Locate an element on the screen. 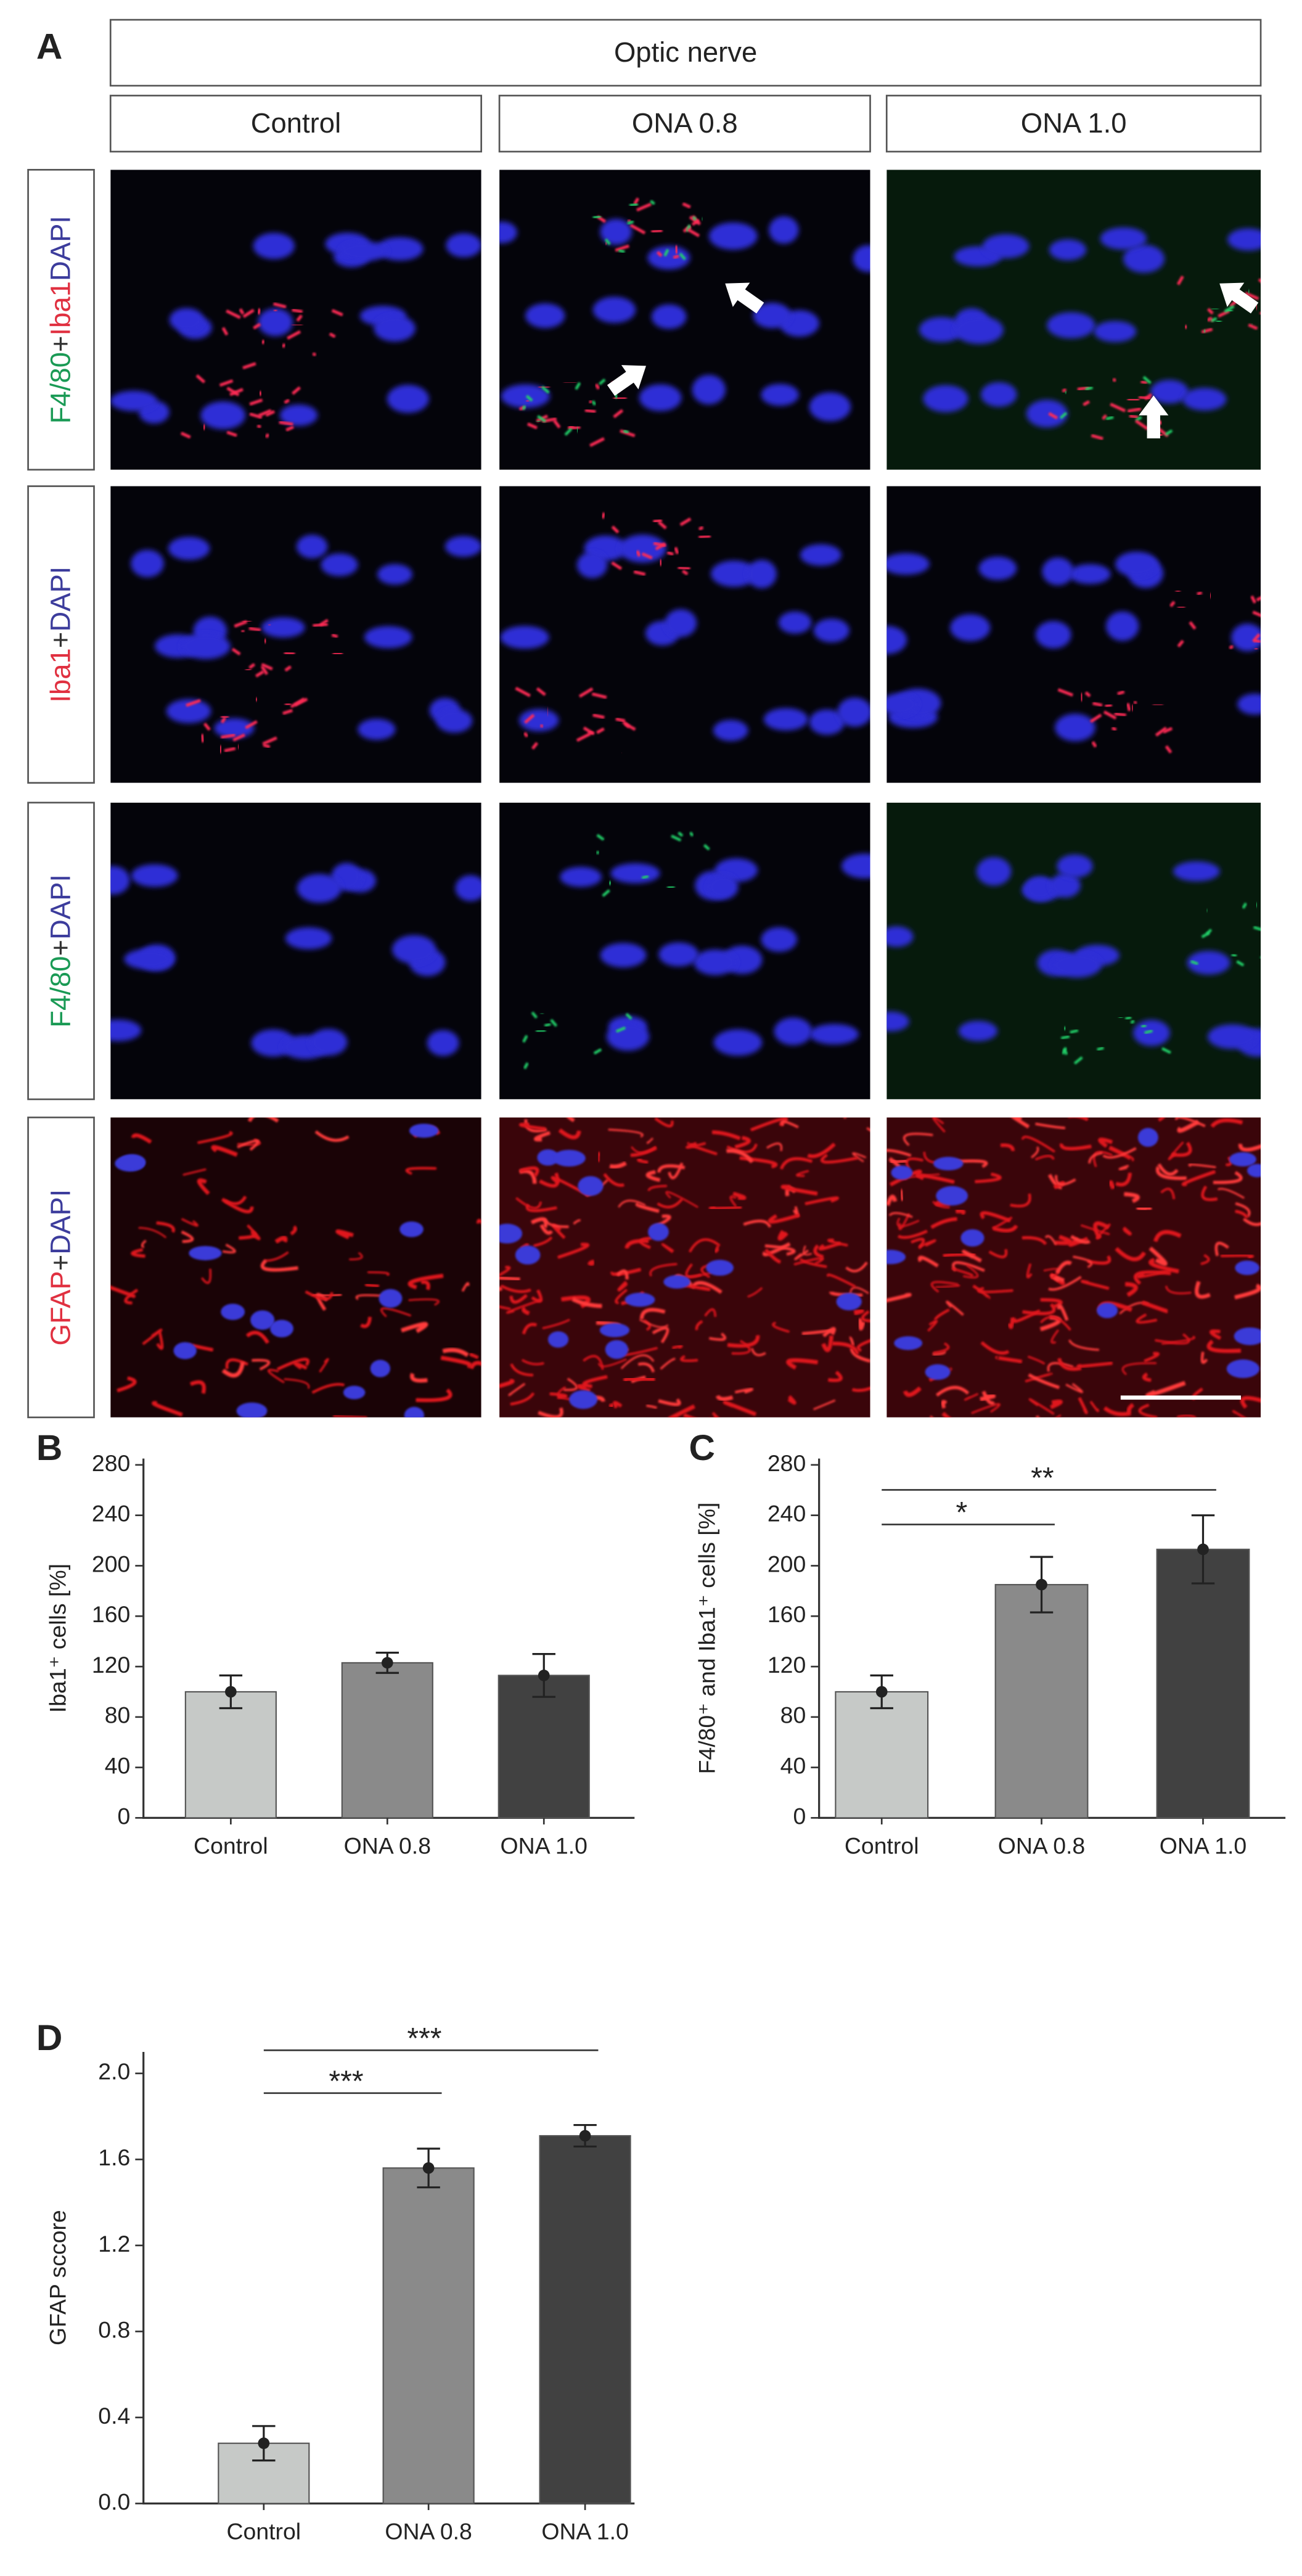 The height and width of the screenshot is (2576, 1302). y-tick-label: 80 is located at coordinates (118, 1715).